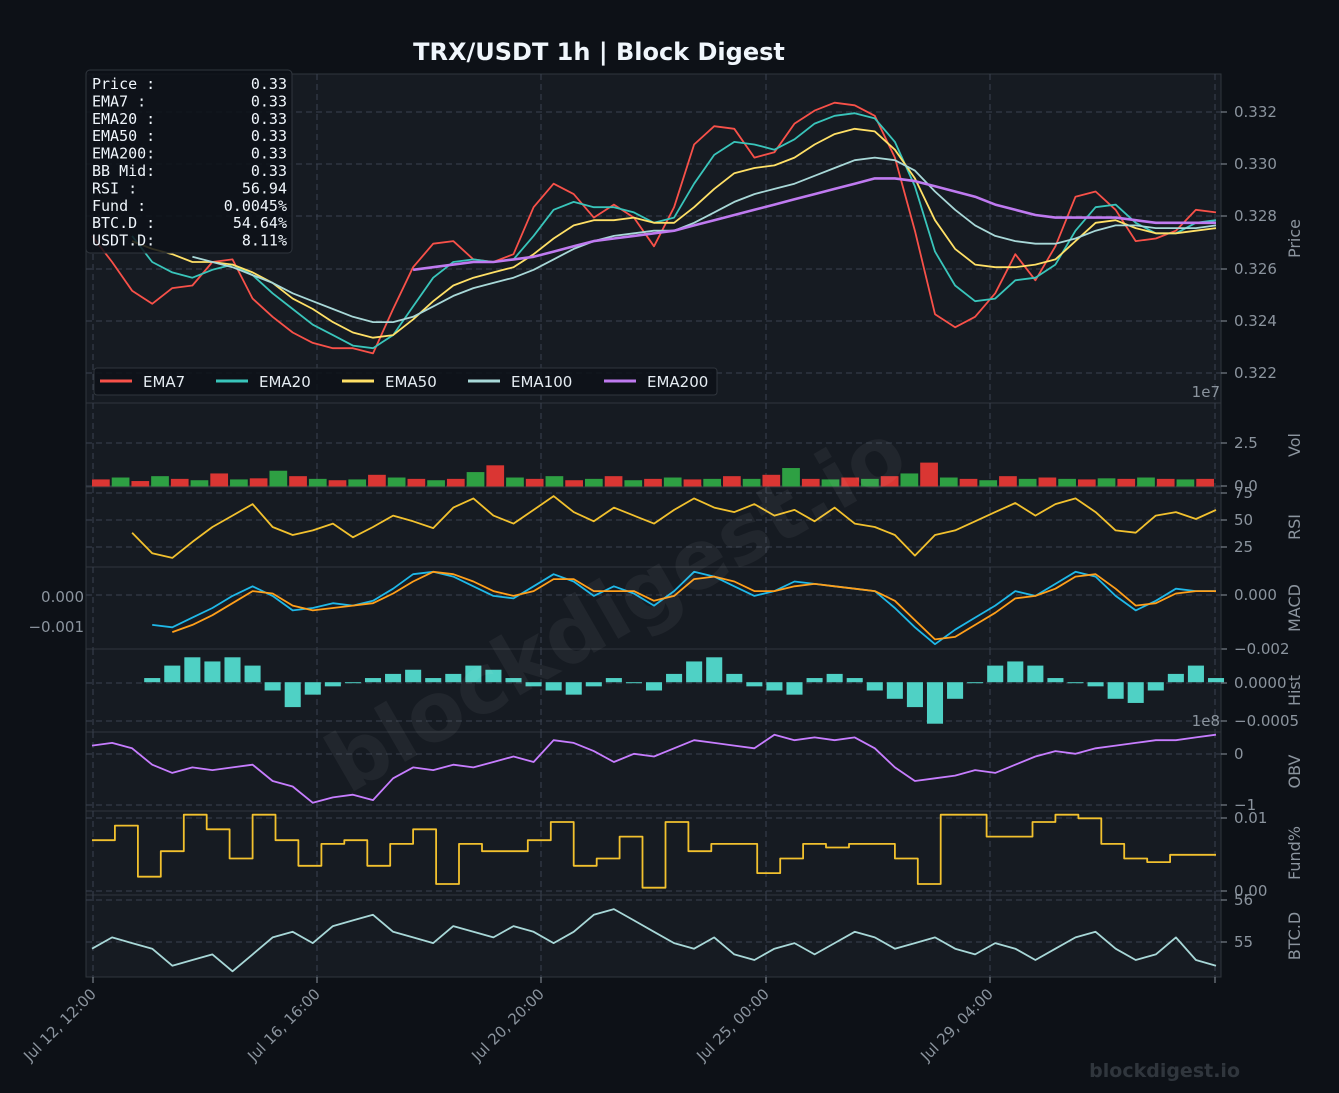 Image resolution: width=1339 pixels, height=1093 pixels. I want to click on price-ytick-label-1: 0.324, so click(1255, 321).